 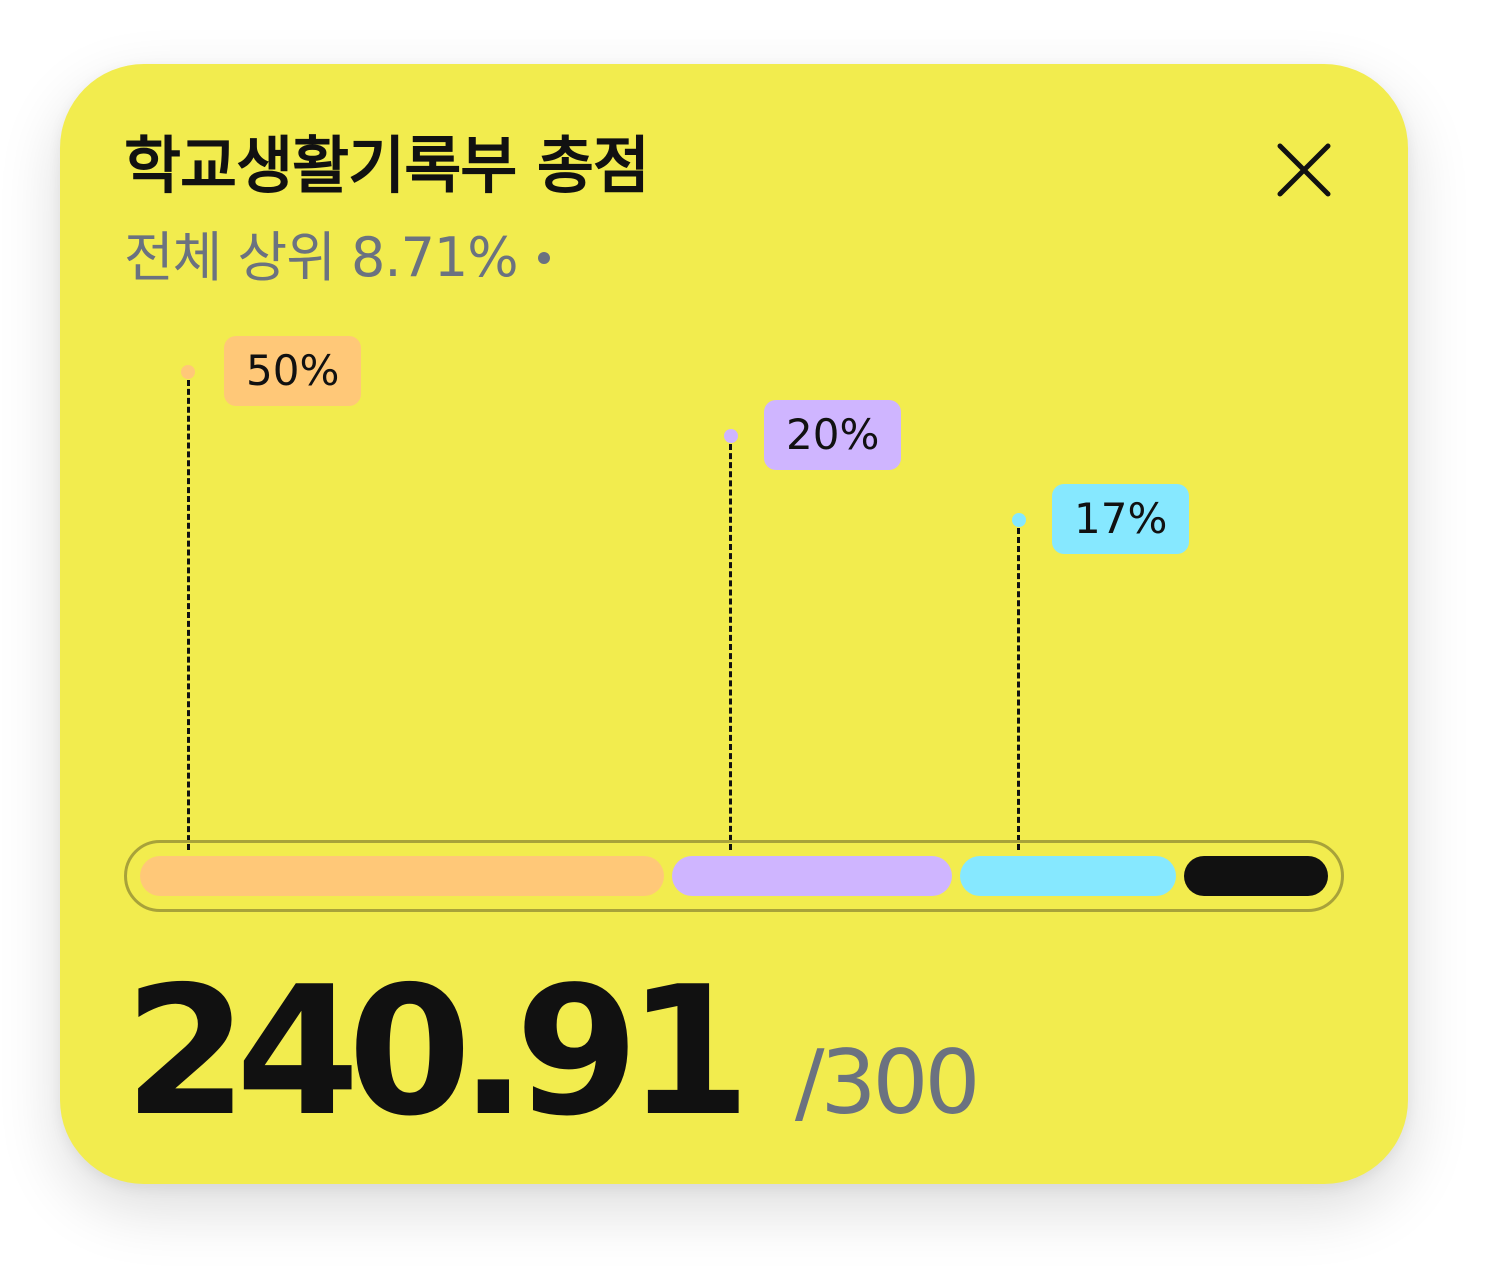 What do you see at coordinates (293, 371) in the screenshot?
I see `percent-badge-1: 50%` at bounding box center [293, 371].